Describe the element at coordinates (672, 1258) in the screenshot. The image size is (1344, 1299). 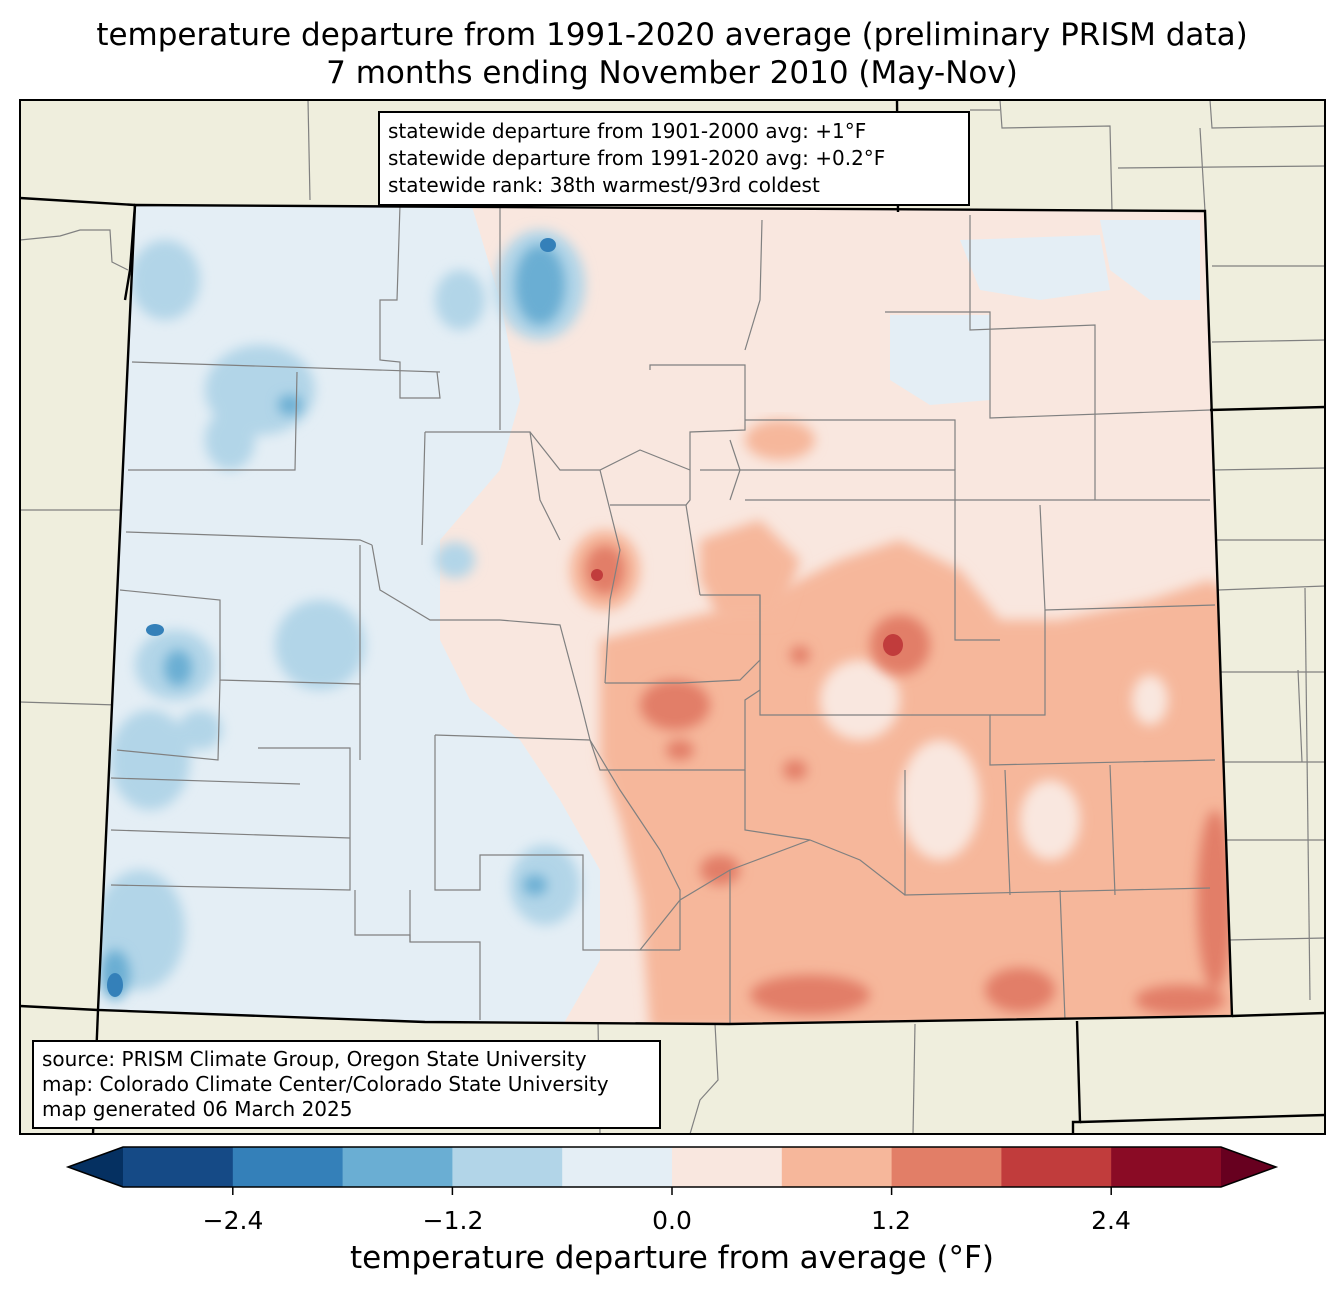
I see `colorbar-label: temperature departure from average (°F)` at that location.